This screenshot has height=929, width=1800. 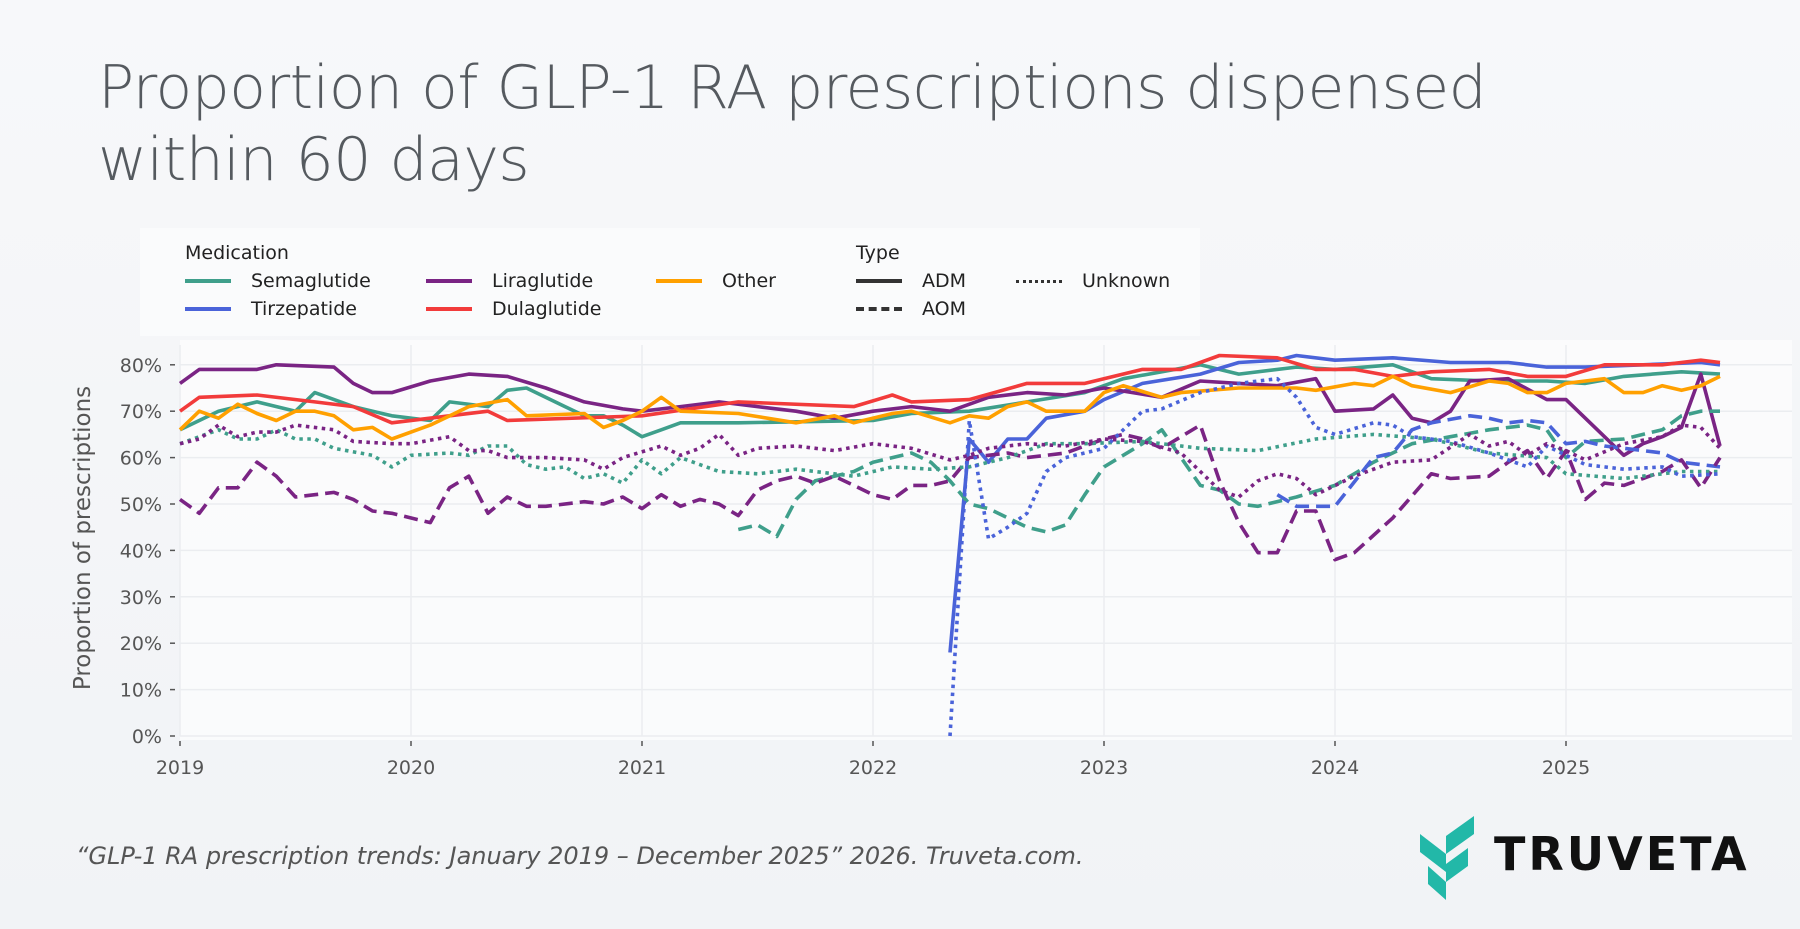 I want to click on legend-label: Dulaglutide, so click(x=547, y=309).